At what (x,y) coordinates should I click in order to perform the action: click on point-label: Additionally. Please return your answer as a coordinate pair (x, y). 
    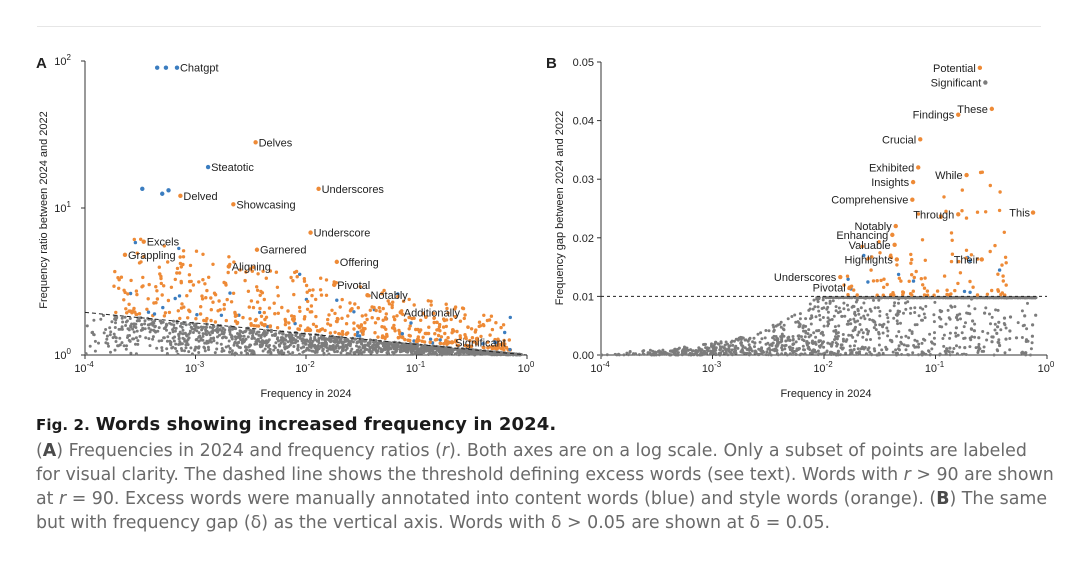
    Looking at the image, I should click on (432, 313).